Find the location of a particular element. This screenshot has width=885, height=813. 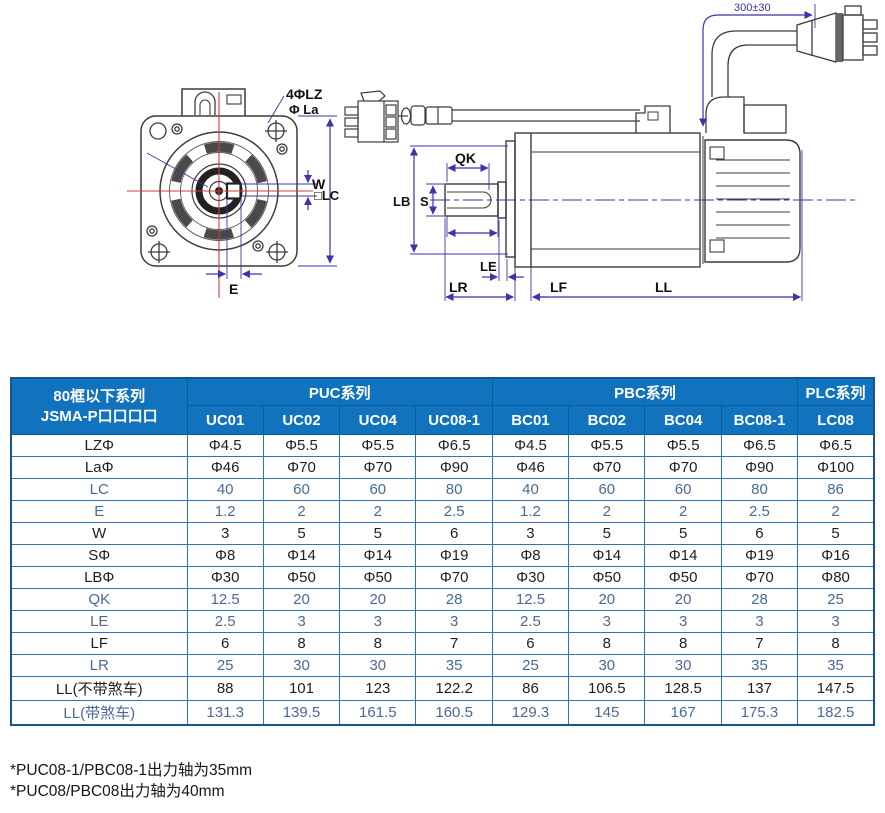

label-shaft-dia: S is located at coordinates (424, 201).